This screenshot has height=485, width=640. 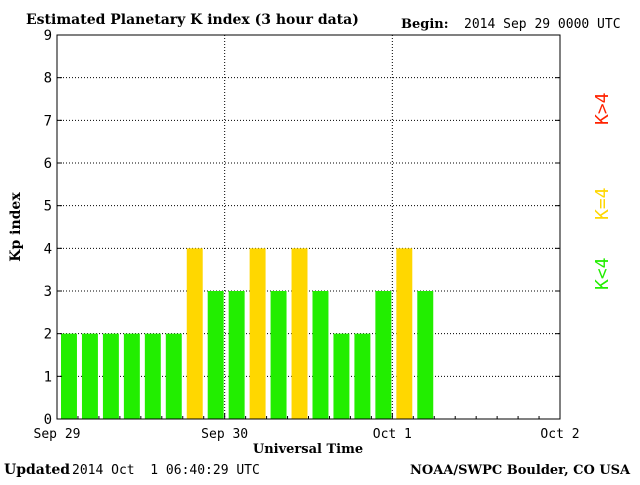 I want to click on legend-above-4: K>4, so click(x=602, y=108).